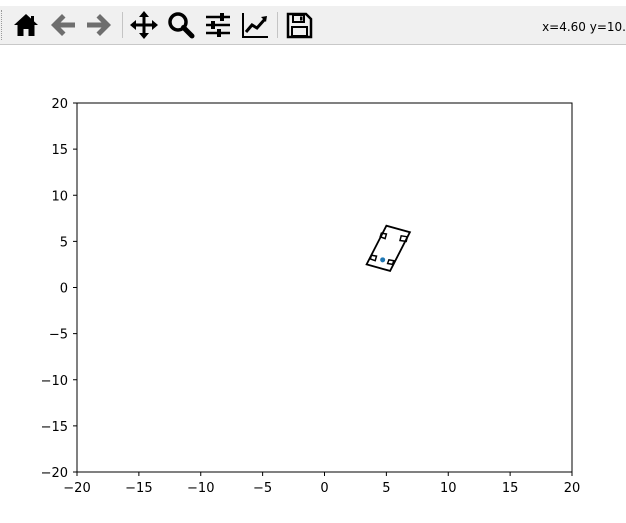 The width and height of the screenshot is (626, 523). I want to click on x-tick-label: −20, so click(76, 488).